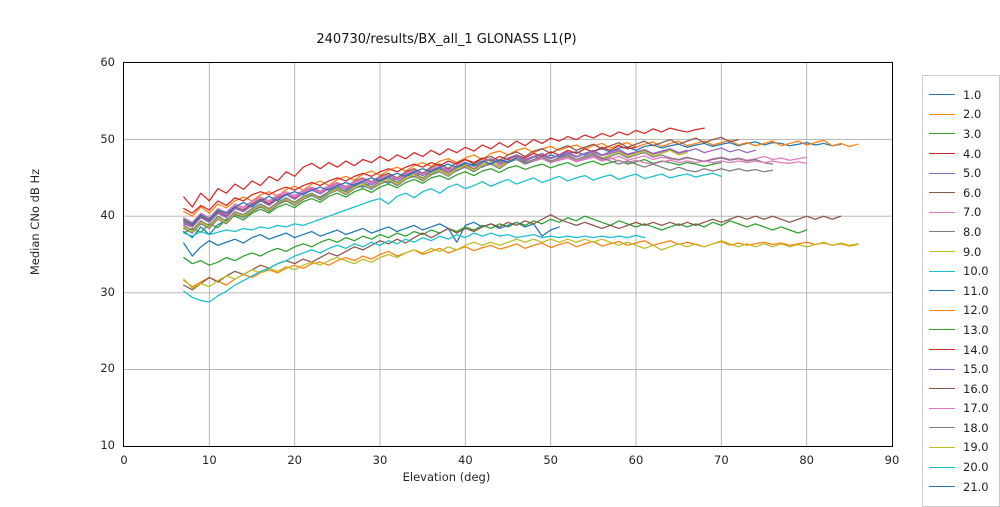 The height and width of the screenshot is (507, 1000). I want to click on x-tick-label: 20, so click(294, 460).